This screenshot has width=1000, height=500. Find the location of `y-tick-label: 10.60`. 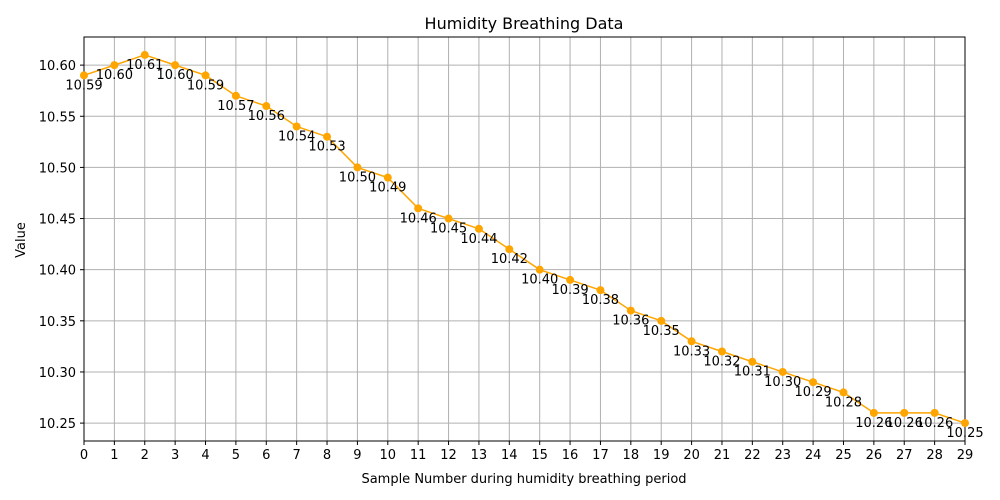

y-tick-label: 10.60 is located at coordinates (57, 66).